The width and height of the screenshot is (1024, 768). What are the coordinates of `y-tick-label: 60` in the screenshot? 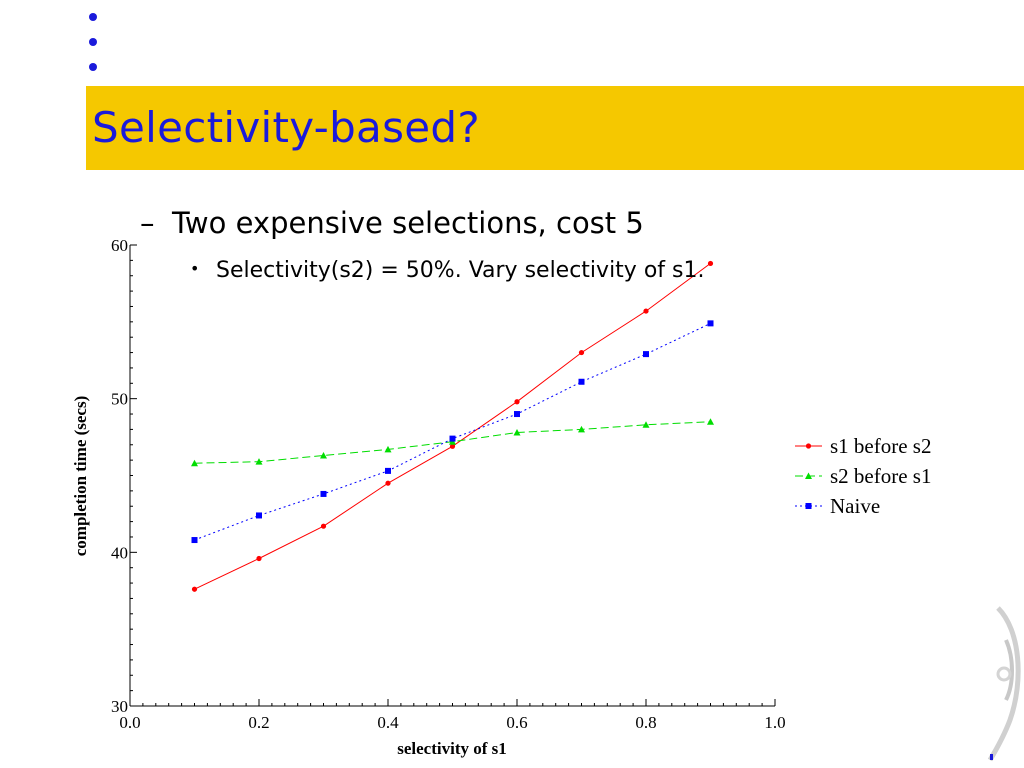 It's located at (119, 245).